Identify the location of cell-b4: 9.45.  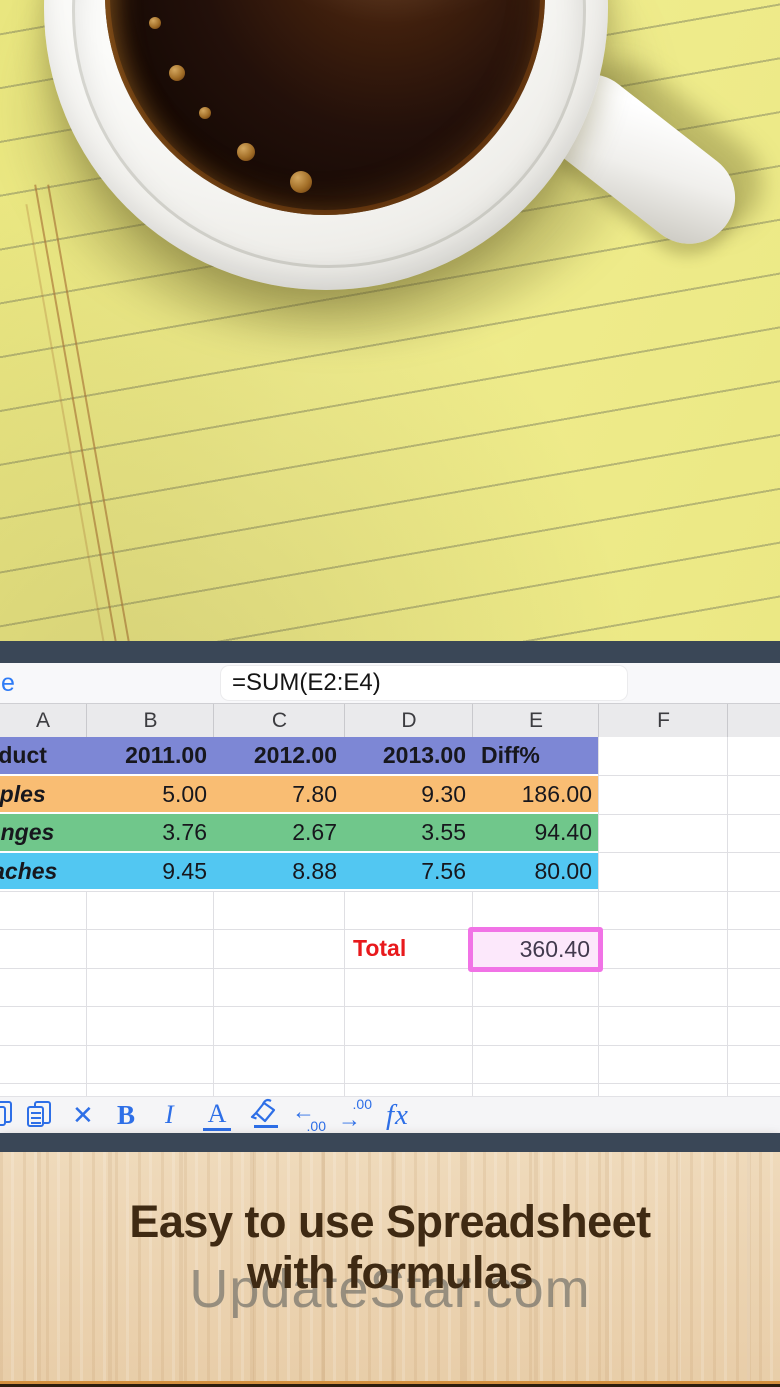
(184, 870).